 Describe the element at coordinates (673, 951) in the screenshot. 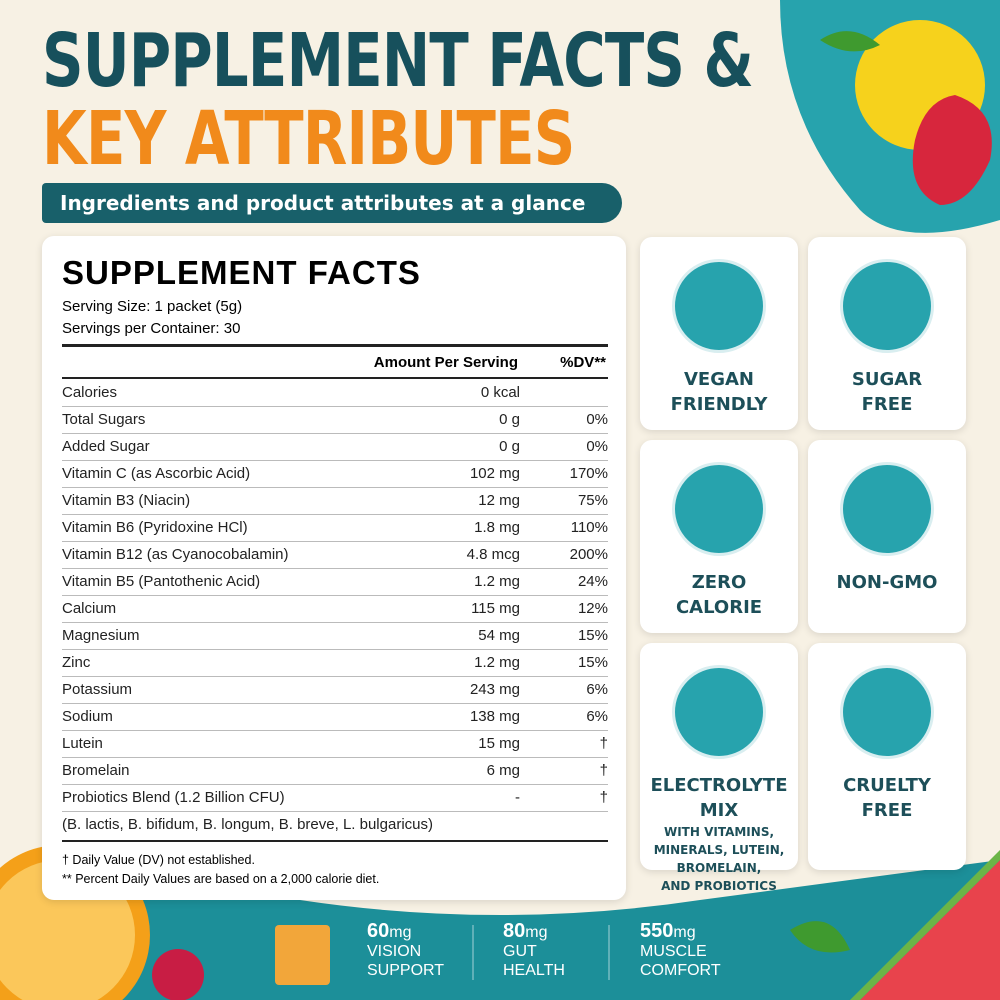

I see `stat-label: MUSCLE` at that location.